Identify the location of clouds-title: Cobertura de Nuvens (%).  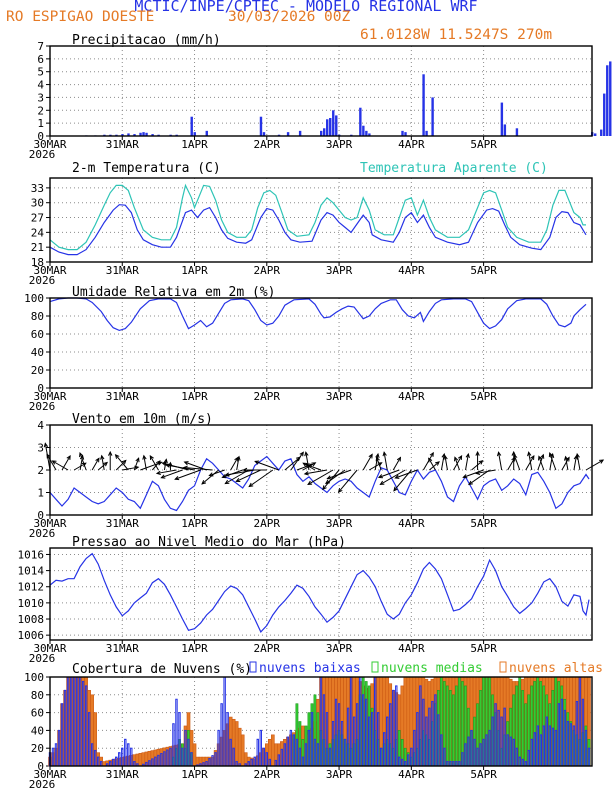
(162, 669).